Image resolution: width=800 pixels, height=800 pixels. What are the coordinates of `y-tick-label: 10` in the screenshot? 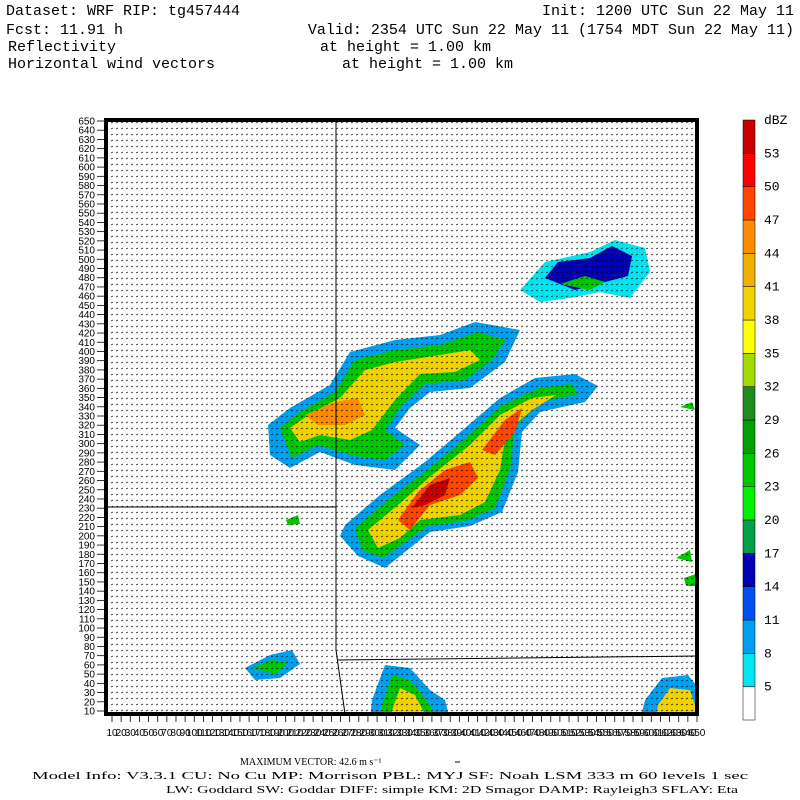 It's located at (90, 712).